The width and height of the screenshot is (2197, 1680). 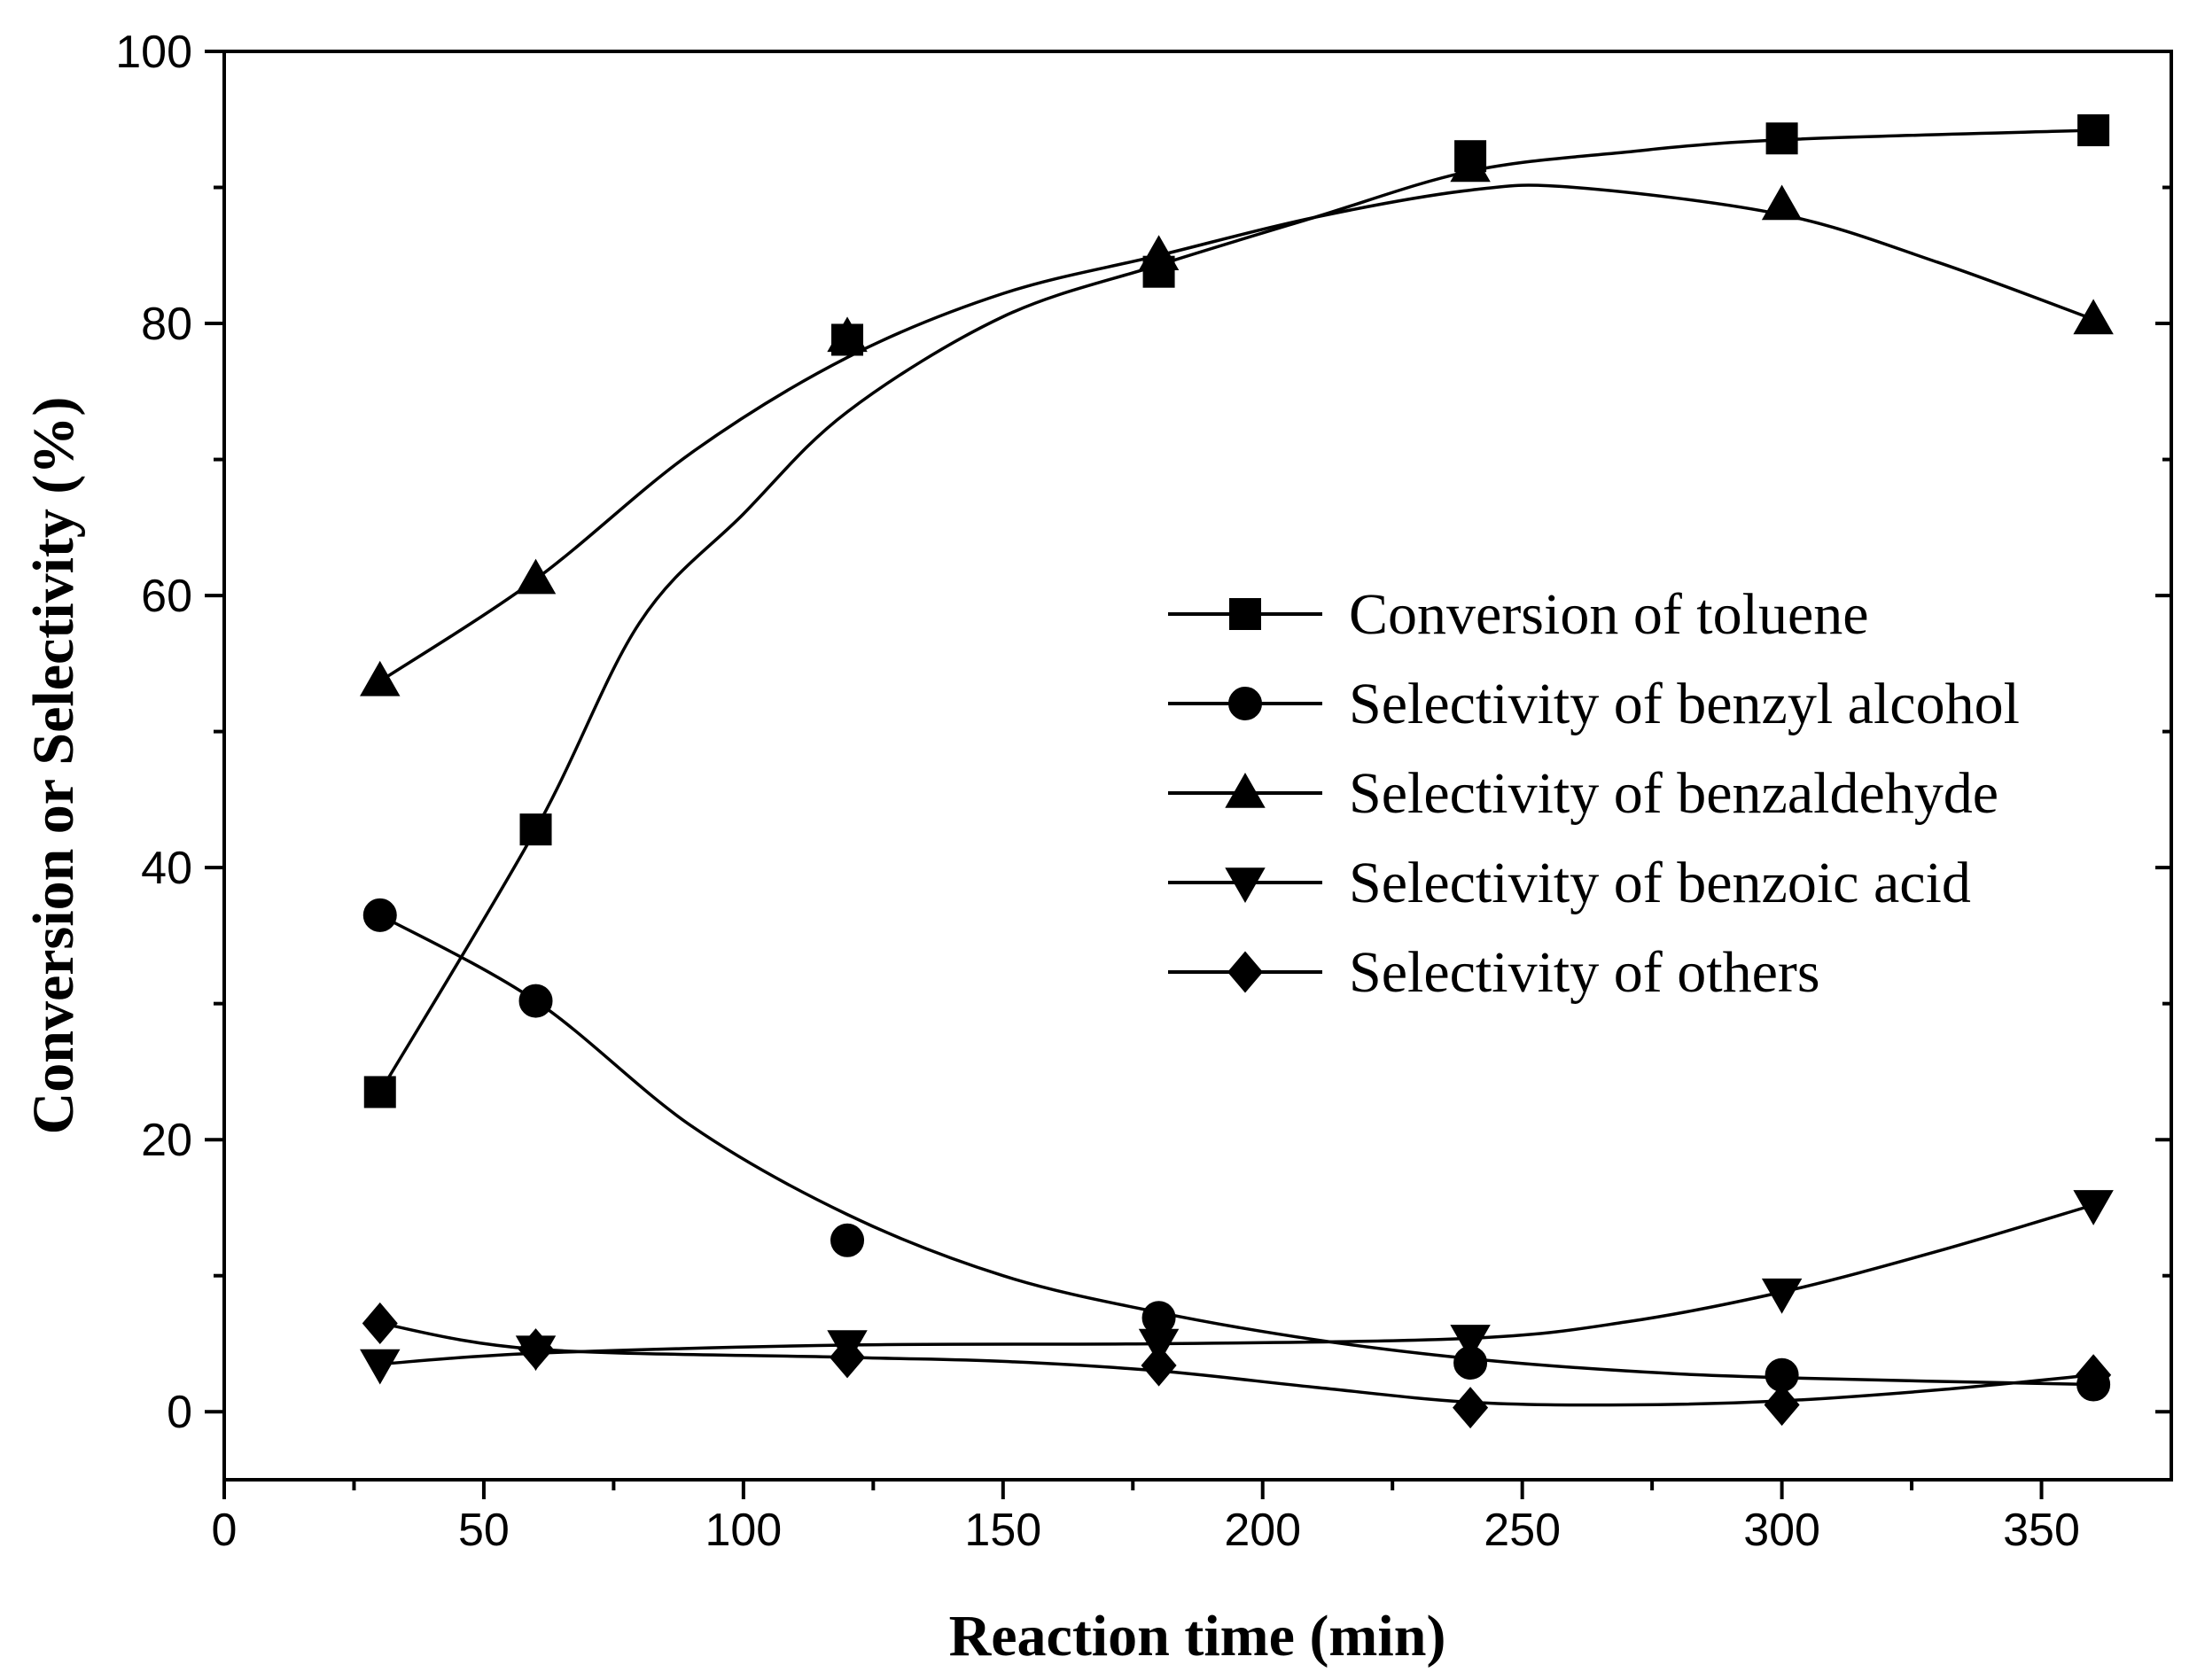 What do you see at coordinates (53, 766) in the screenshot?
I see `y-axis-title: Conversion or Selectivity (%)` at bounding box center [53, 766].